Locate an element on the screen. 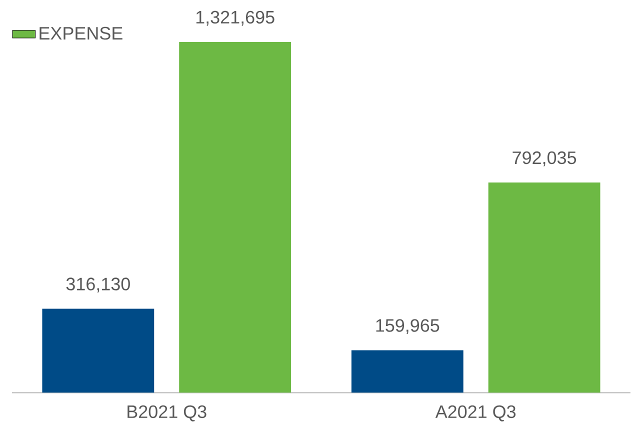 This screenshot has height=437, width=631. data-label: 316,130 is located at coordinates (98, 285).